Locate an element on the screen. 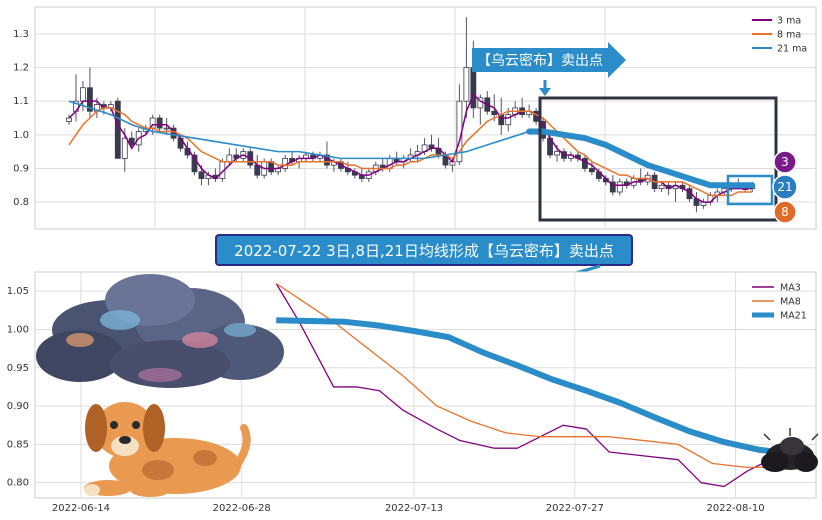 The width and height of the screenshot is (822, 520). top-y-tick-label: 0.9 is located at coordinates (21, 168).